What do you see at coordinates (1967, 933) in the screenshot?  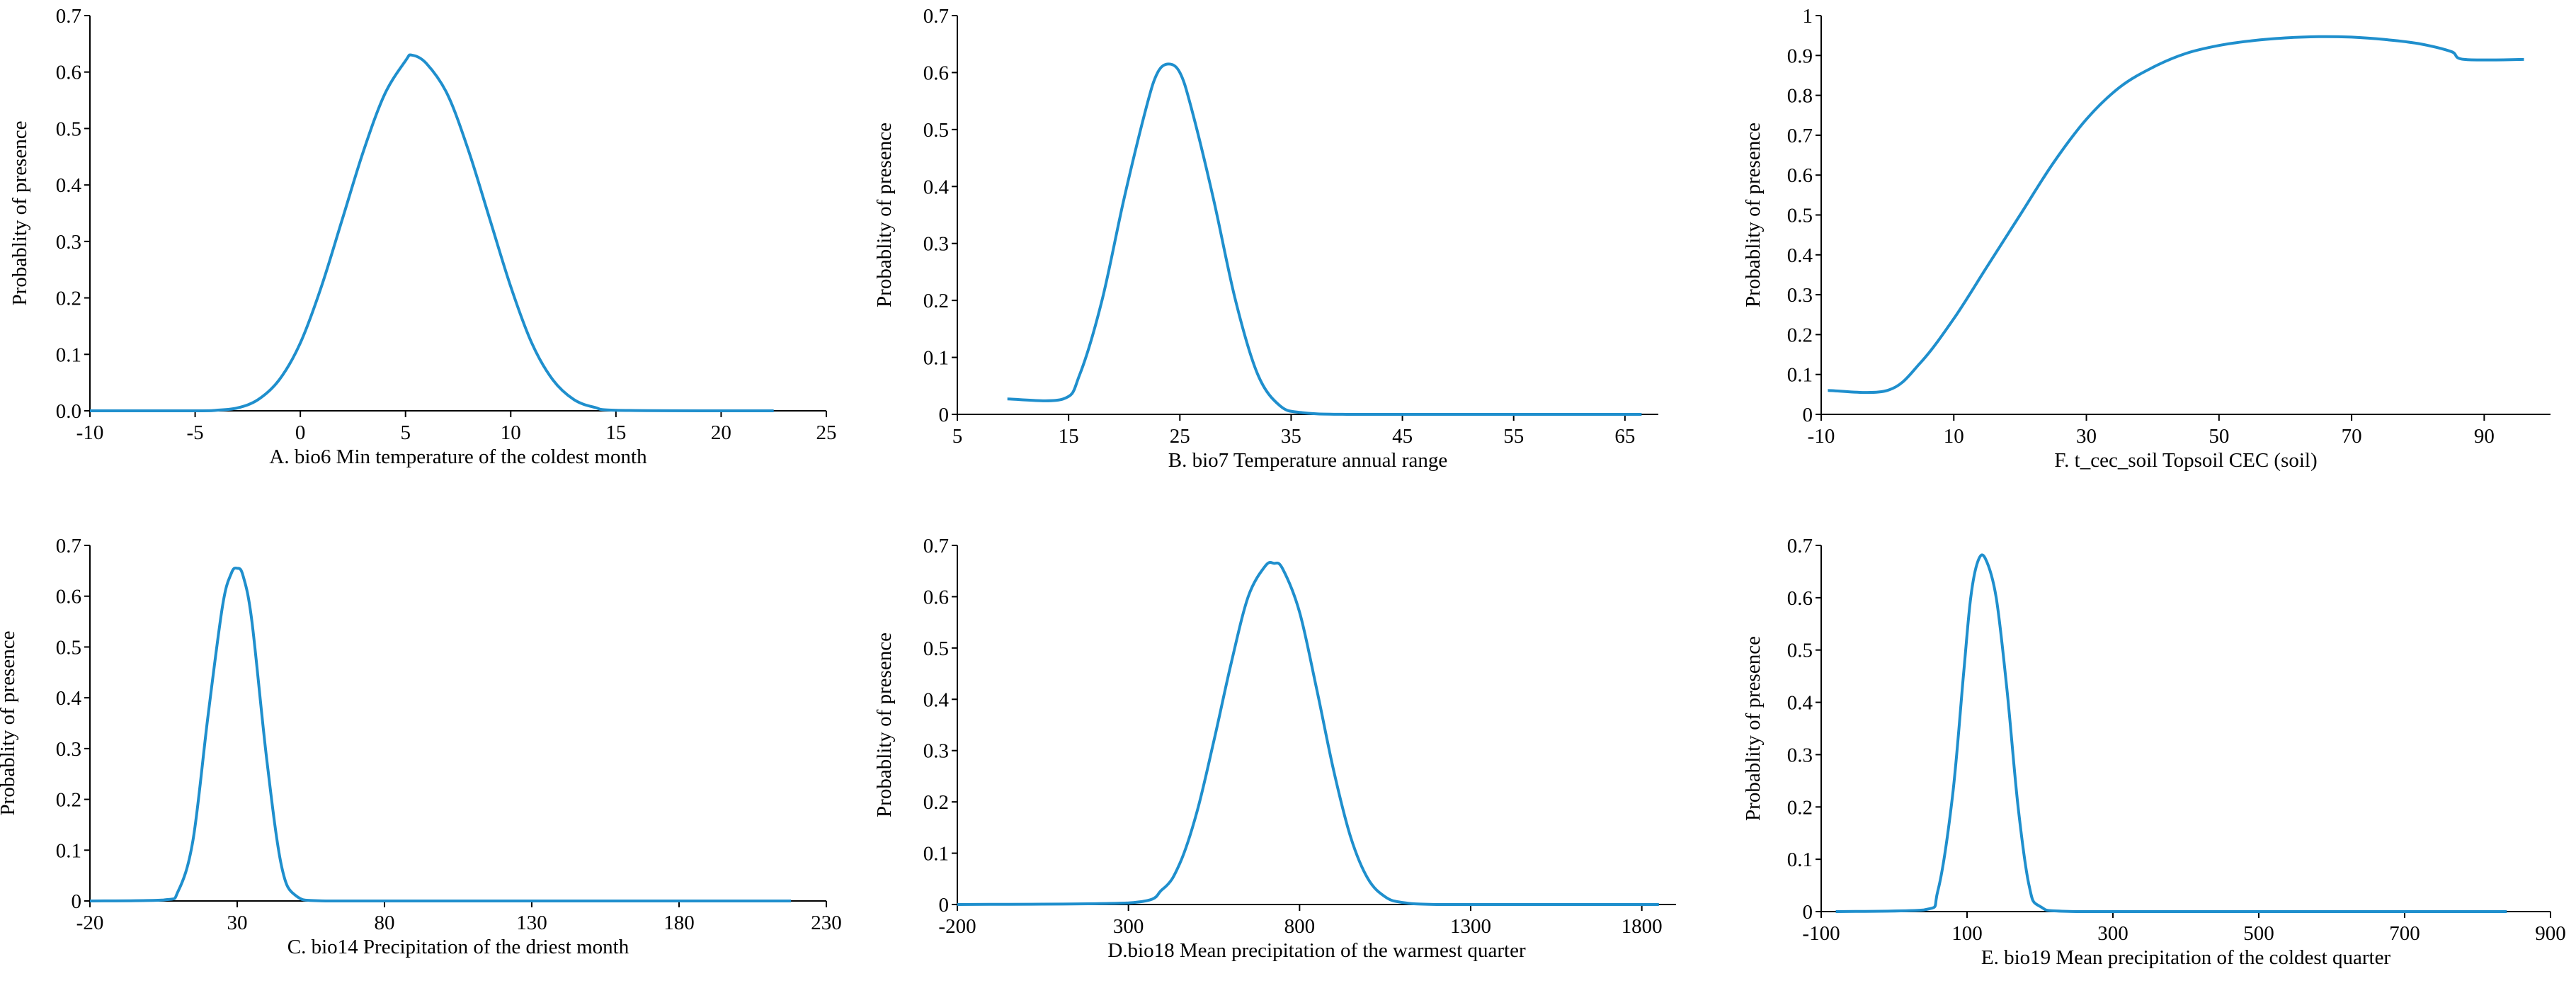 I see `x-tick-label: 100` at bounding box center [1967, 933].